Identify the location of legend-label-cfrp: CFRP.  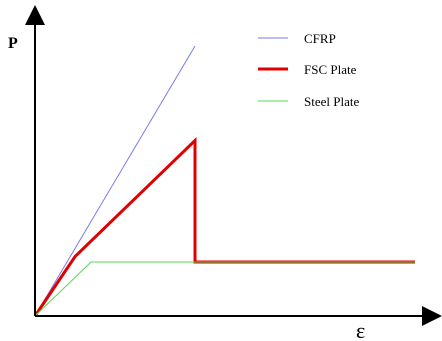
(320, 38).